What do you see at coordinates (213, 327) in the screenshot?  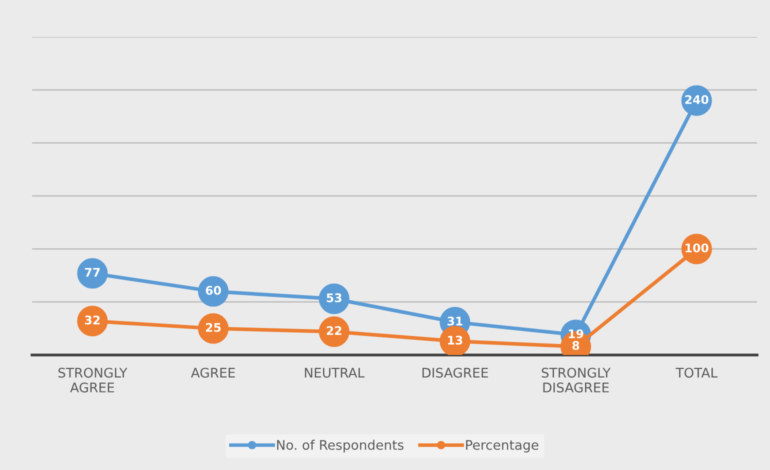 I see `data-label: 25` at bounding box center [213, 327].